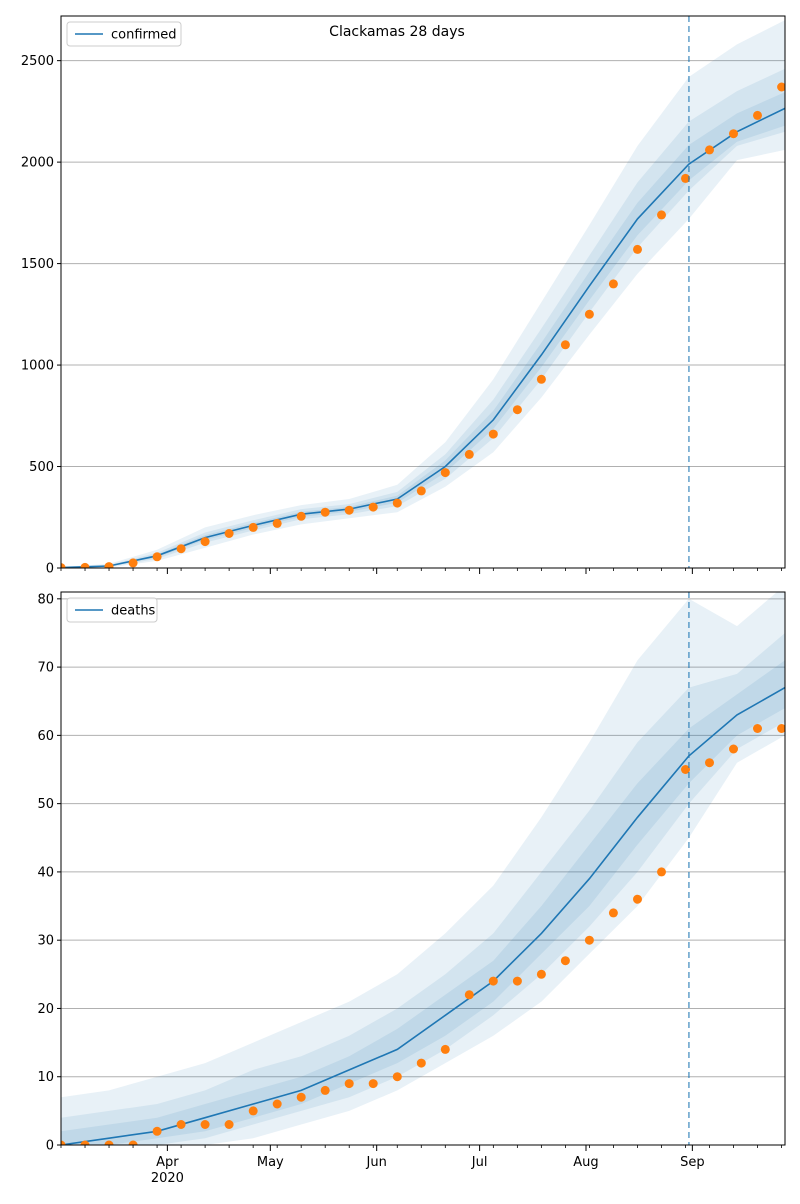  I want to click on x-tick-label: Jul, so click(479, 1162).